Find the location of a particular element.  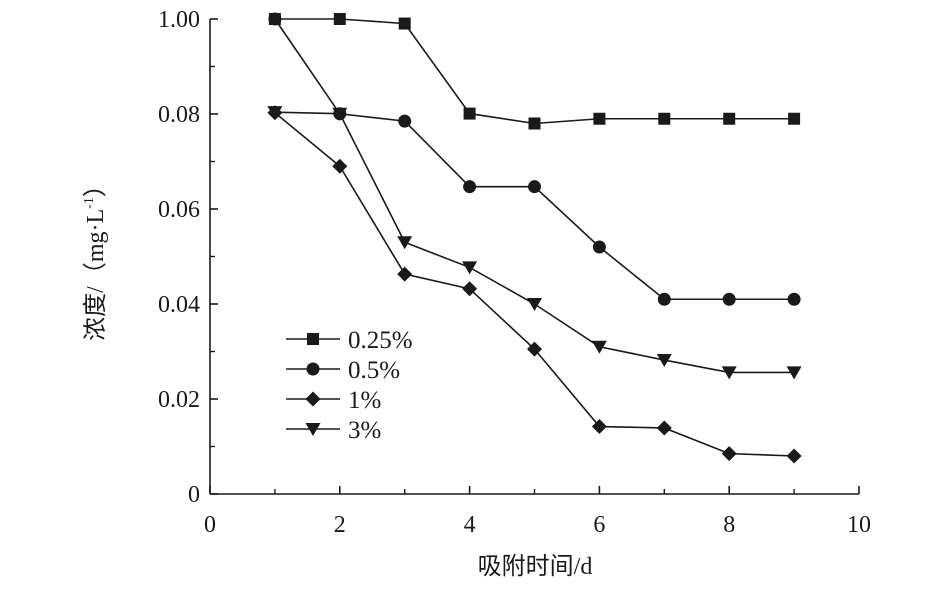

legend-label: 0.25% is located at coordinates (380, 340).